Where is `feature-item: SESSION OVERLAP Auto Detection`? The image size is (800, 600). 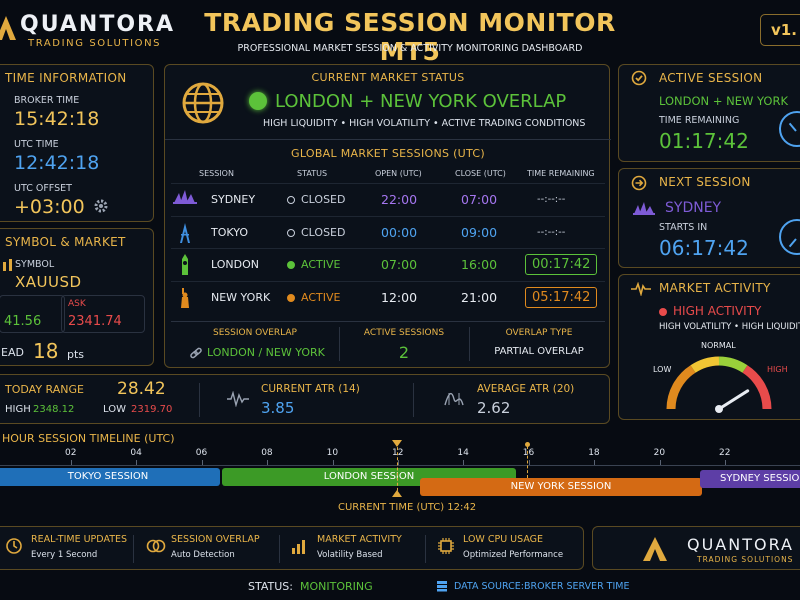 feature-item: SESSION OVERLAP Auto Detection is located at coordinates (209, 549).